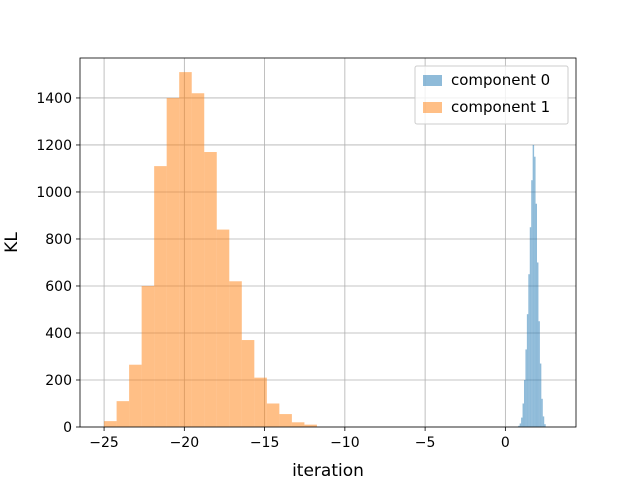  I want to click on x-tick-label: −20, so click(185, 443).